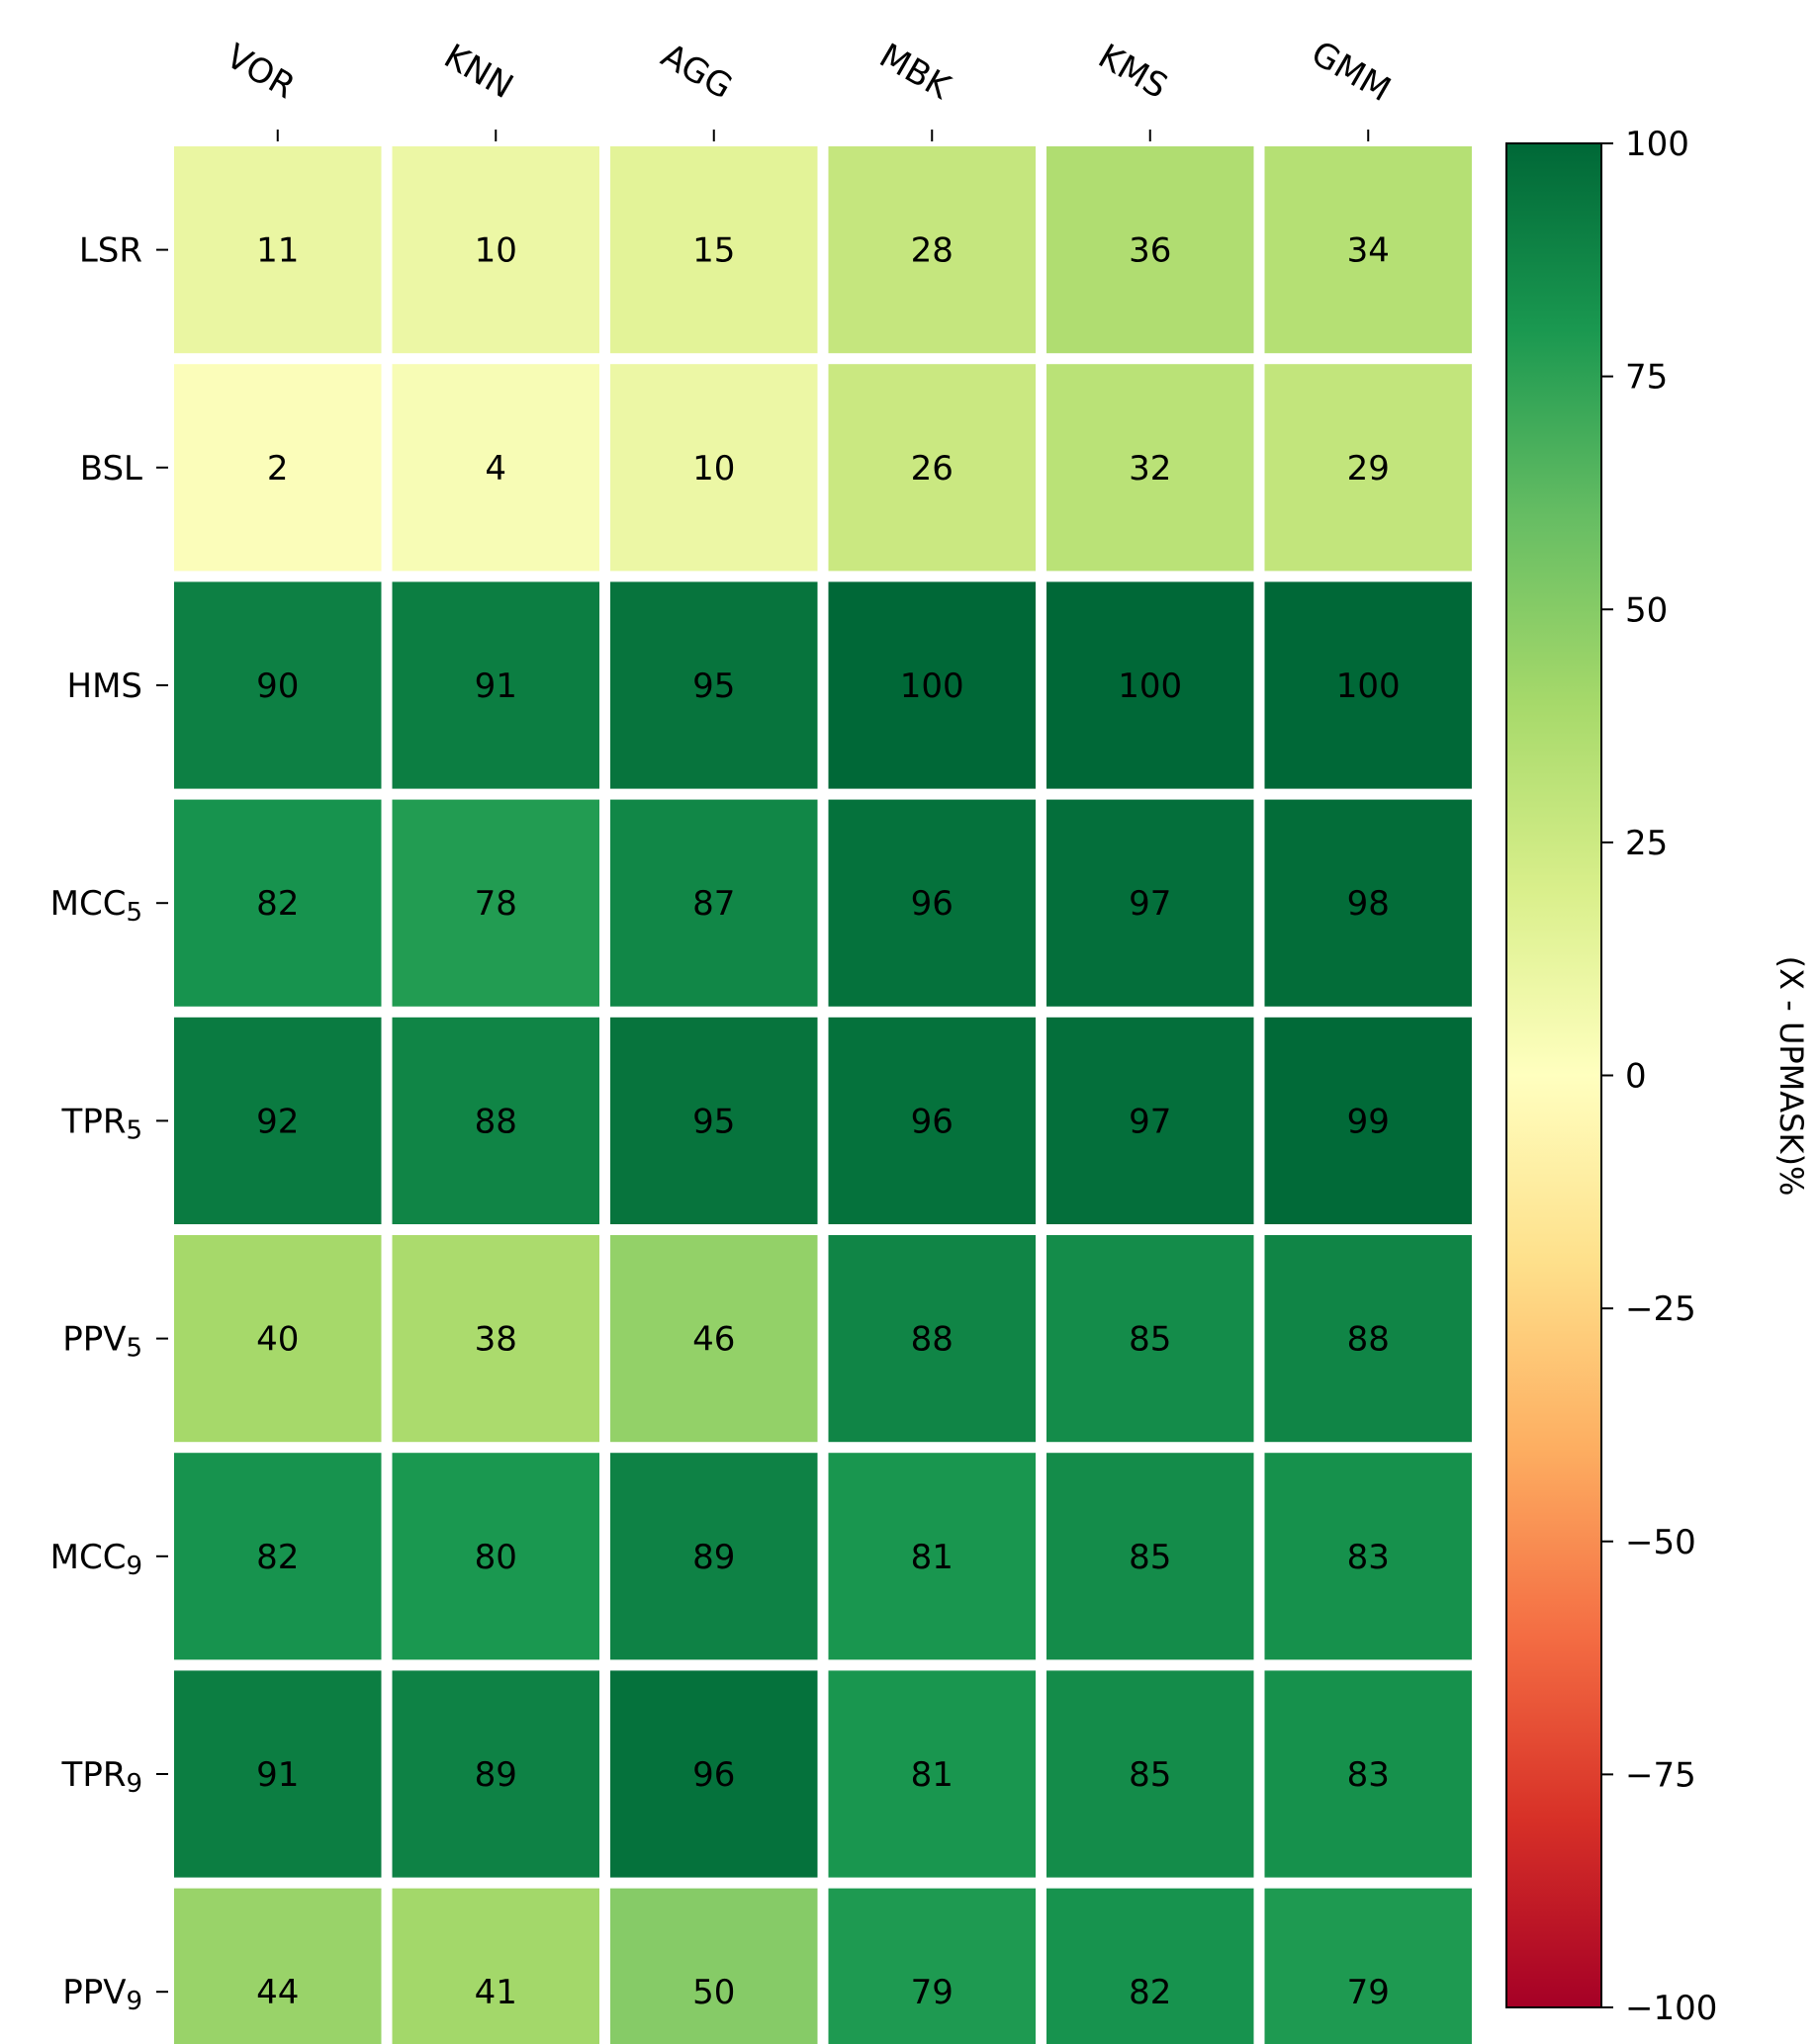 This screenshot has height=2044, width=1818. What do you see at coordinates (261, 72) in the screenshot?
I see `x-tick-label: VOR` at bounding box center [261, 72].